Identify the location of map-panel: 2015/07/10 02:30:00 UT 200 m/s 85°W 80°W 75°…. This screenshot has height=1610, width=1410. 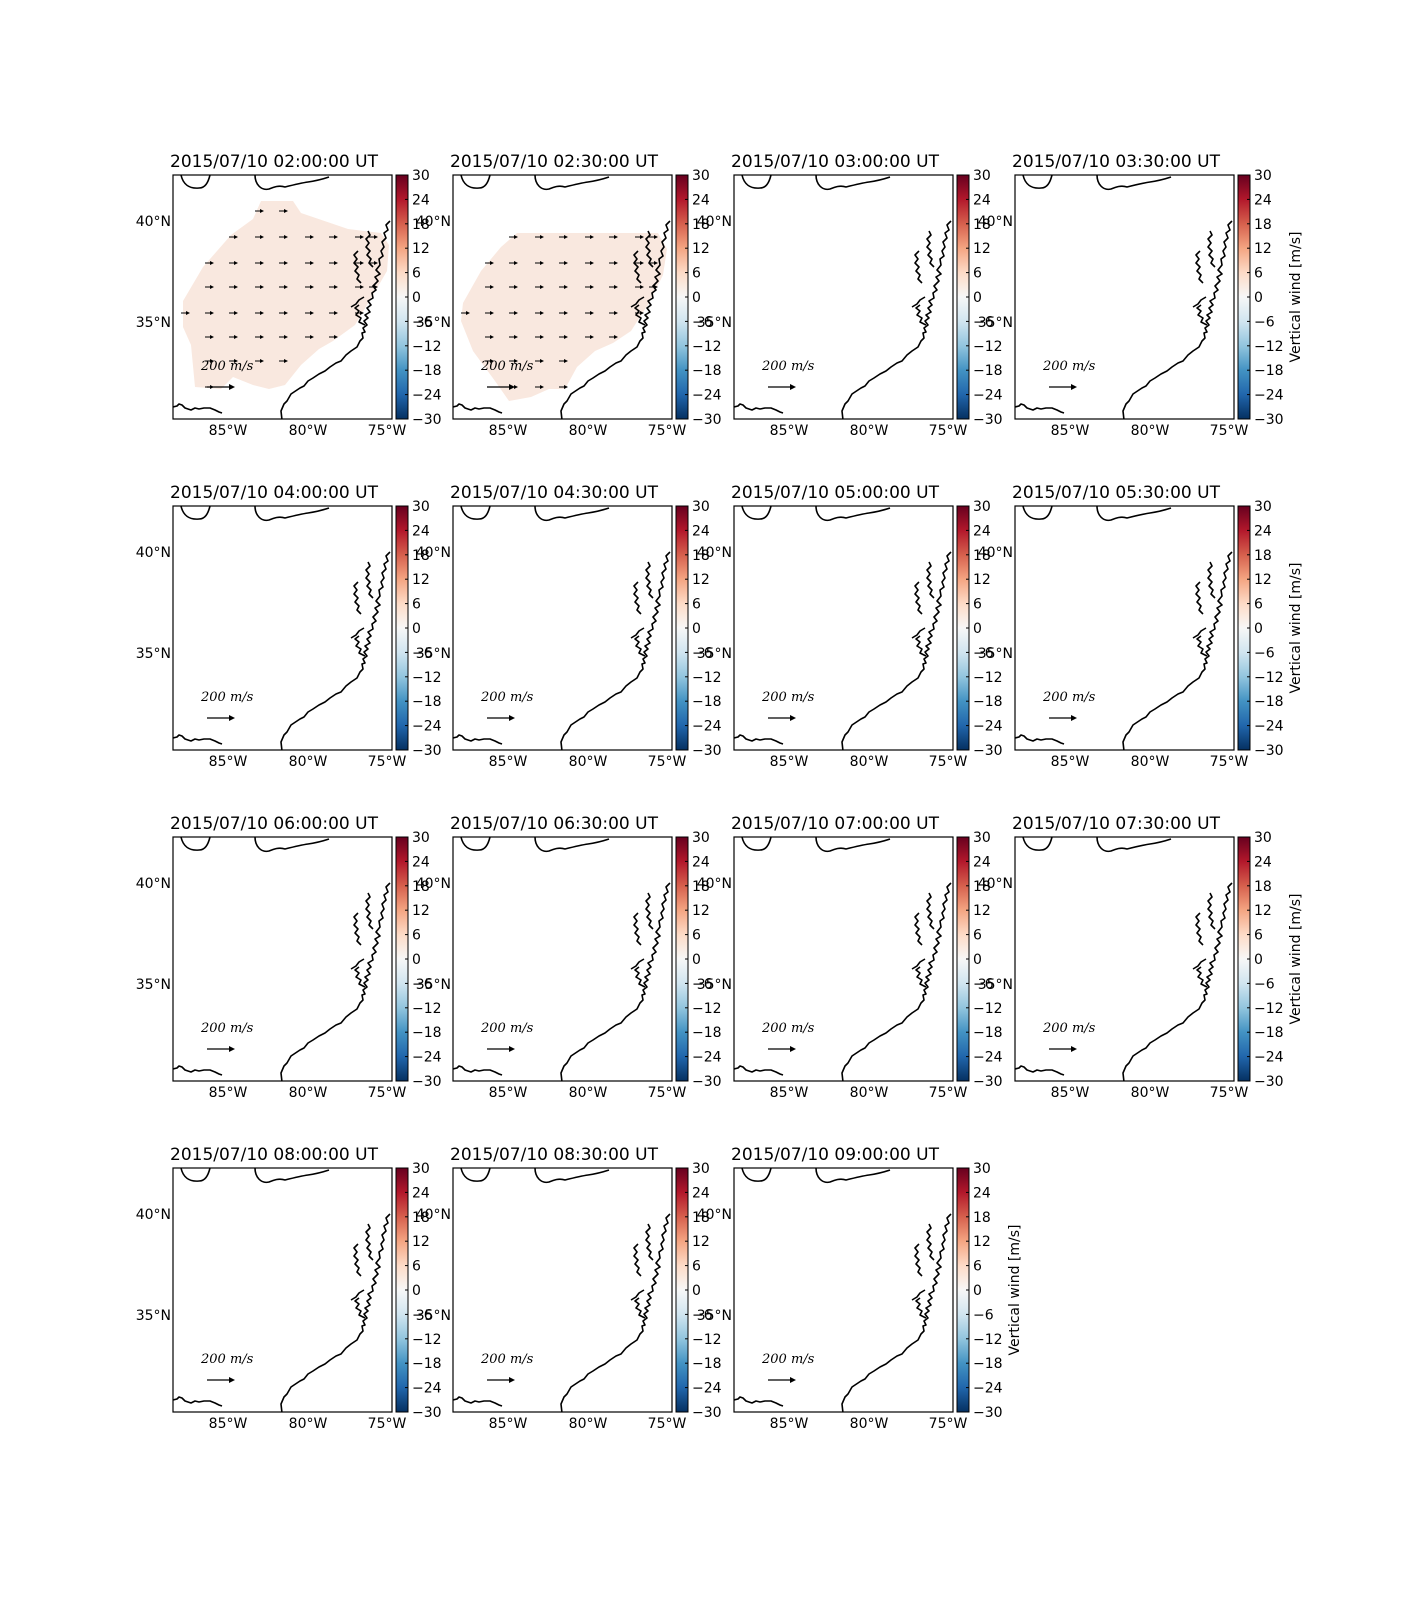
(569, 295).